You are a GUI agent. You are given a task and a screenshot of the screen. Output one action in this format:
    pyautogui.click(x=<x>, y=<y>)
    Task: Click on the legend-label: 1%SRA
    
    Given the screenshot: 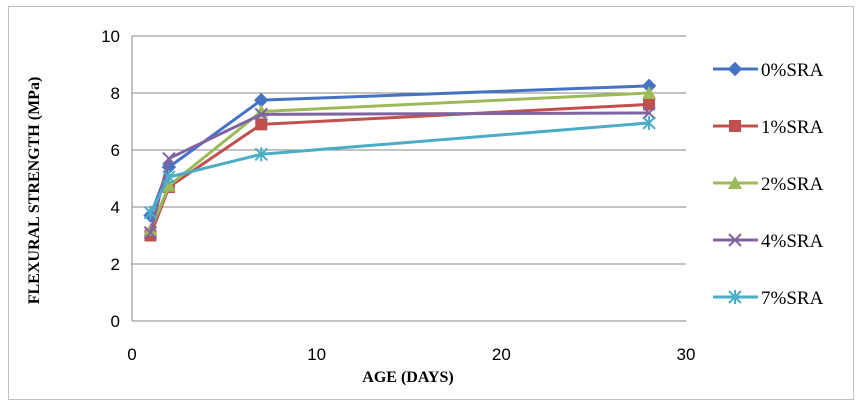 What is the action you would take?
    pyautogui.click(x=792, y=127)
    